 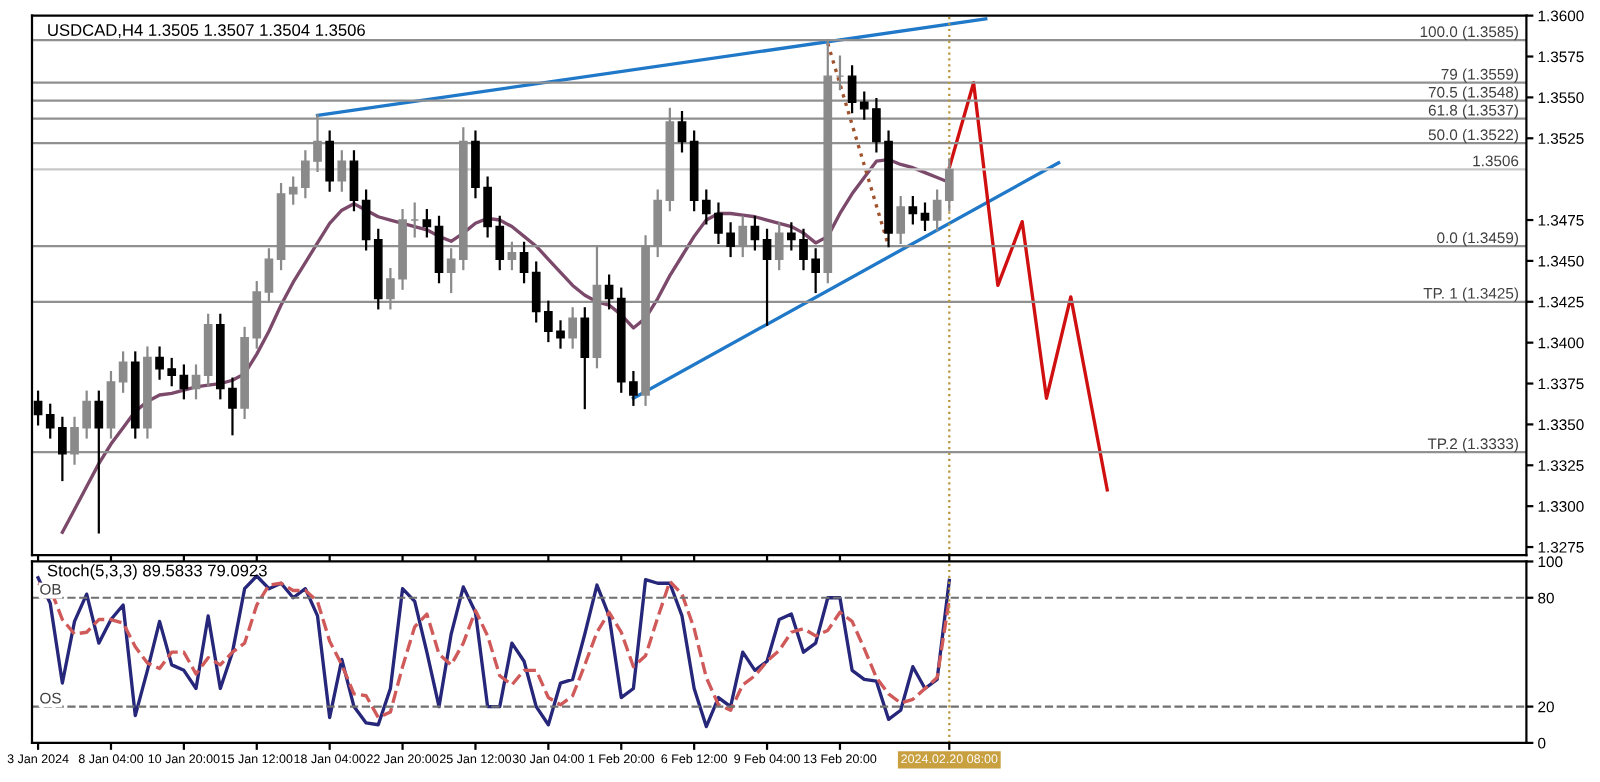 I want to click on chart-title: USDCAD,H4 1.3505 1.3507 1.3504 1.3506, so click(x=206, y=31).